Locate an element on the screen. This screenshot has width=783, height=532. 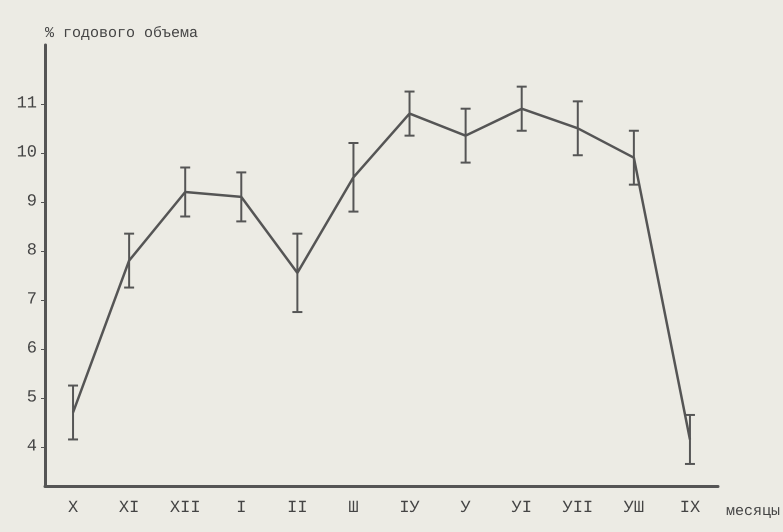
x-tick-label: Ш is located at coordinates (353, 508).